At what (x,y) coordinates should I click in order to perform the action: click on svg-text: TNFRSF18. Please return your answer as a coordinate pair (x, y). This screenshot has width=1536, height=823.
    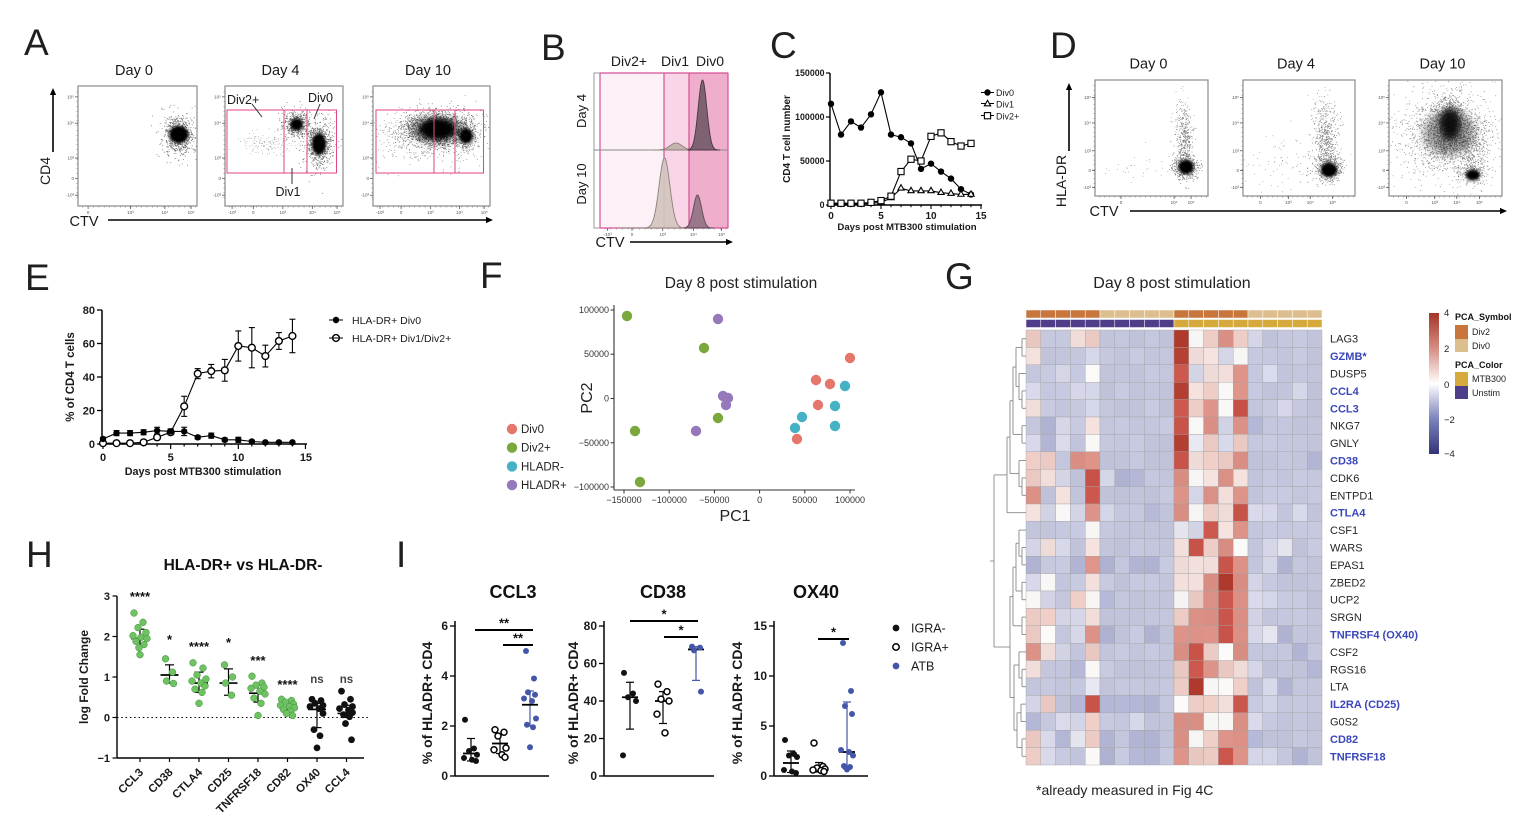
    Looking at the image, I should click on (1358, 757).